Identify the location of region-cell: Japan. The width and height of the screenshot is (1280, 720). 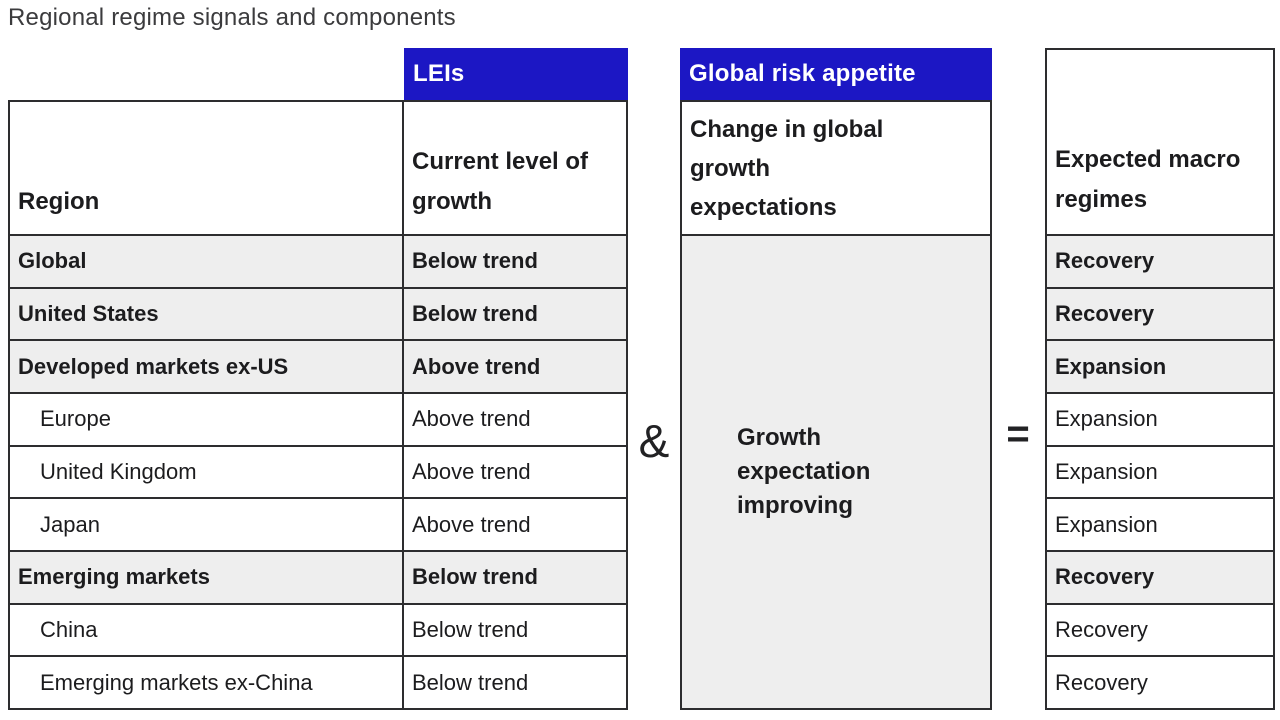
(207, 525).